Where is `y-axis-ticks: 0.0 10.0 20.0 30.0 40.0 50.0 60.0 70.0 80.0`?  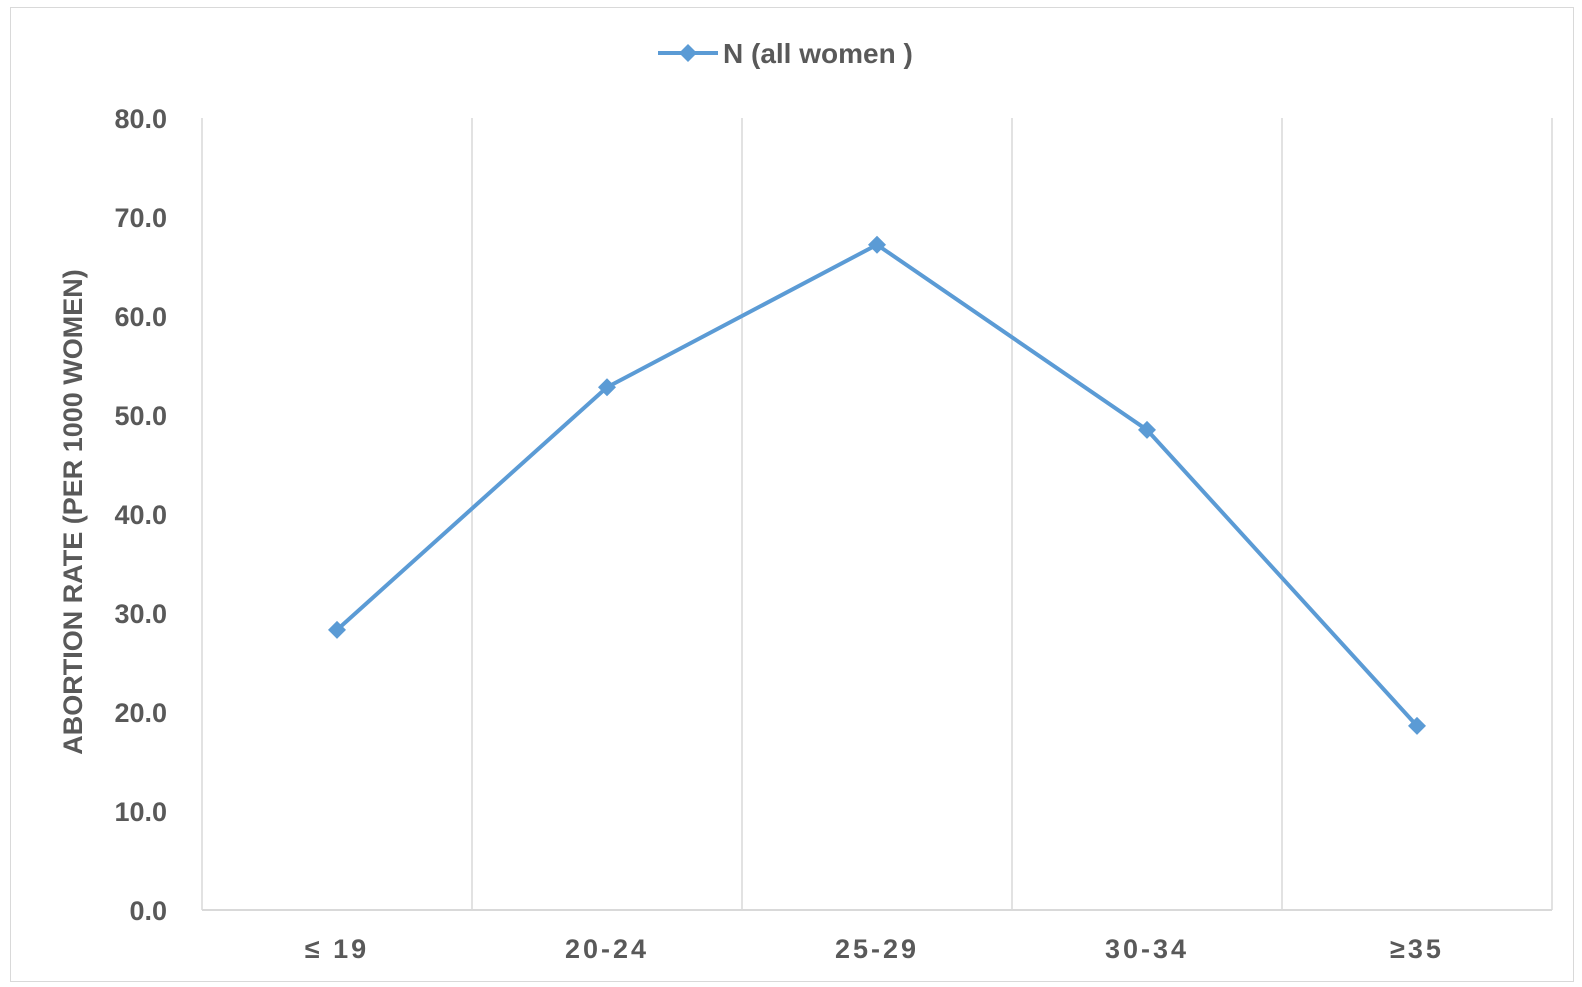 y-axis-ticks: 0.0 10.0 20.0 30.0 40.0 50.0 60.0 70.0 80.0 is located at coordinates (140, 515).